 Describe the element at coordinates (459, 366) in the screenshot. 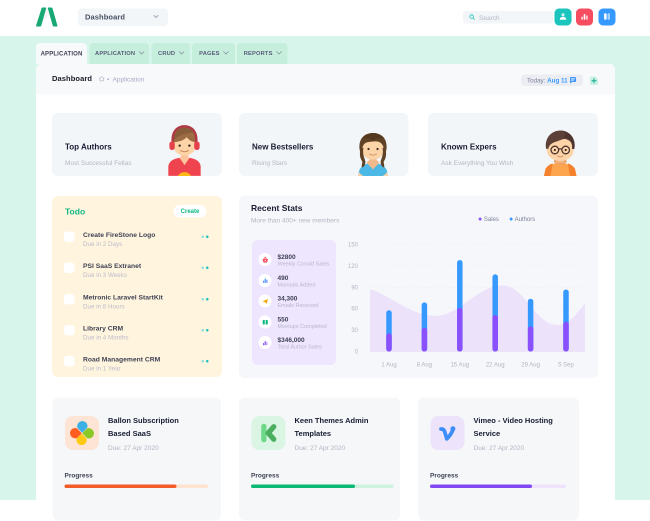

I see `svg-text: 15 Aug` at that location.